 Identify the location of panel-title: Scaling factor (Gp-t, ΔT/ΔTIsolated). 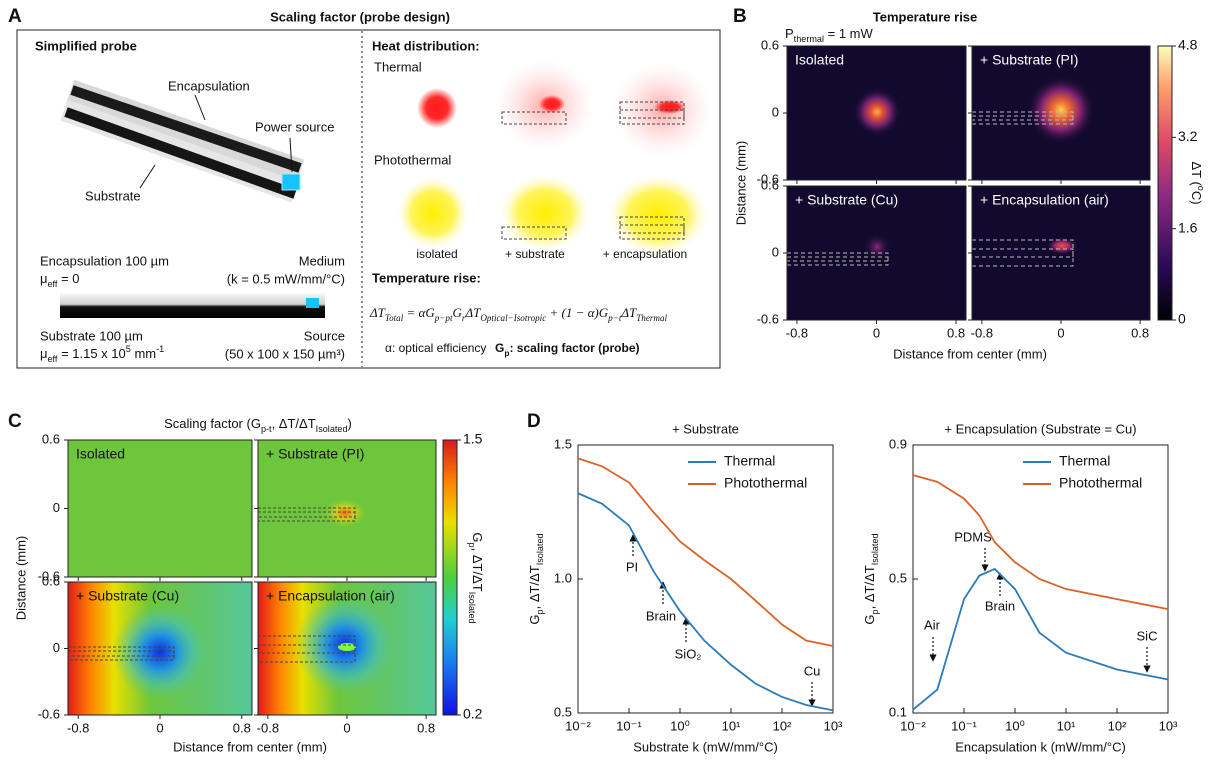
(258, 425).